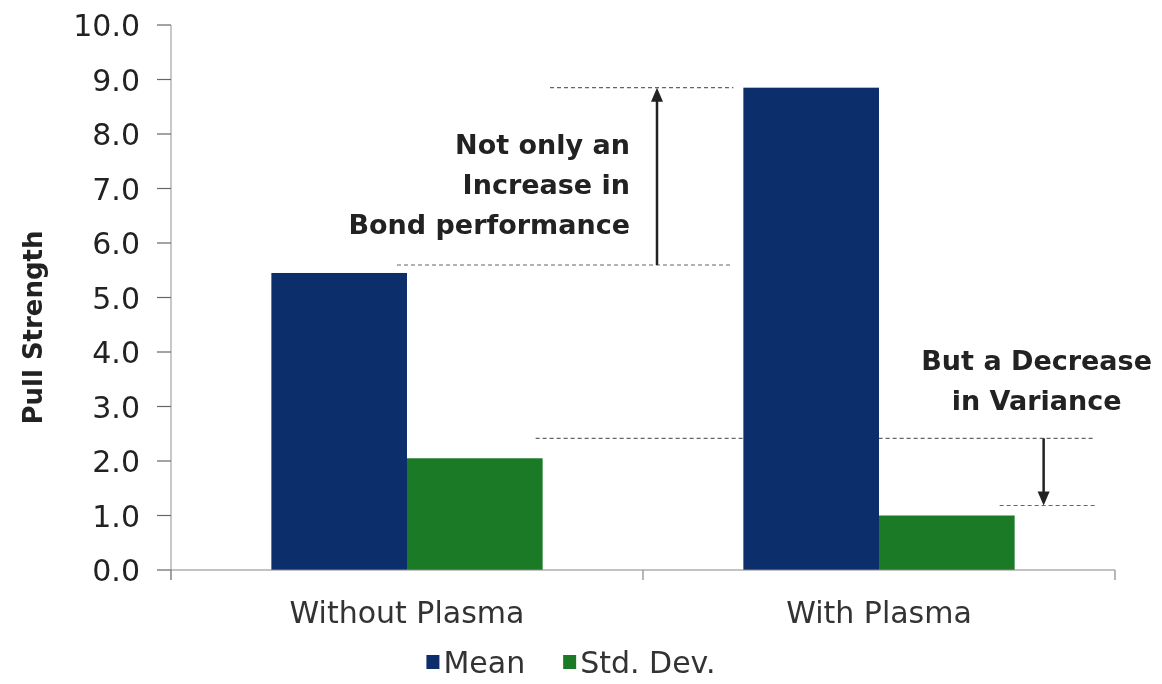  I want to click on y-tick-label: 6.0, so click(116, 243).